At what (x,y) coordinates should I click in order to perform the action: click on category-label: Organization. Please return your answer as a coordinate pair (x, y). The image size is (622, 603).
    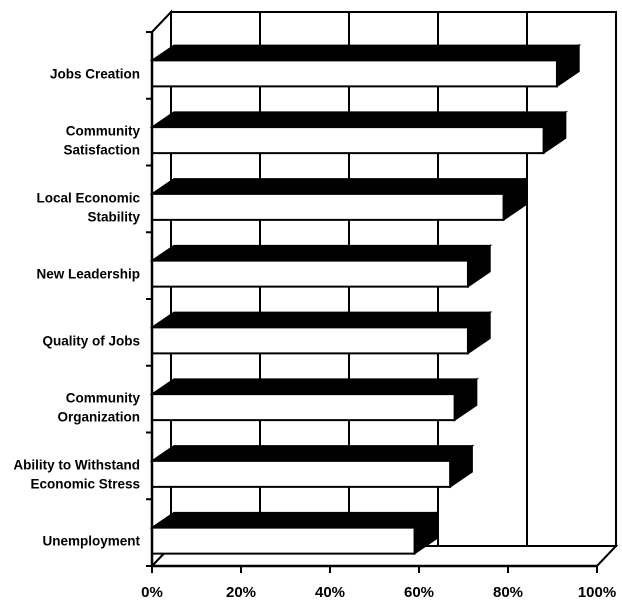
    Looking at the image, I should click on (98, 417).